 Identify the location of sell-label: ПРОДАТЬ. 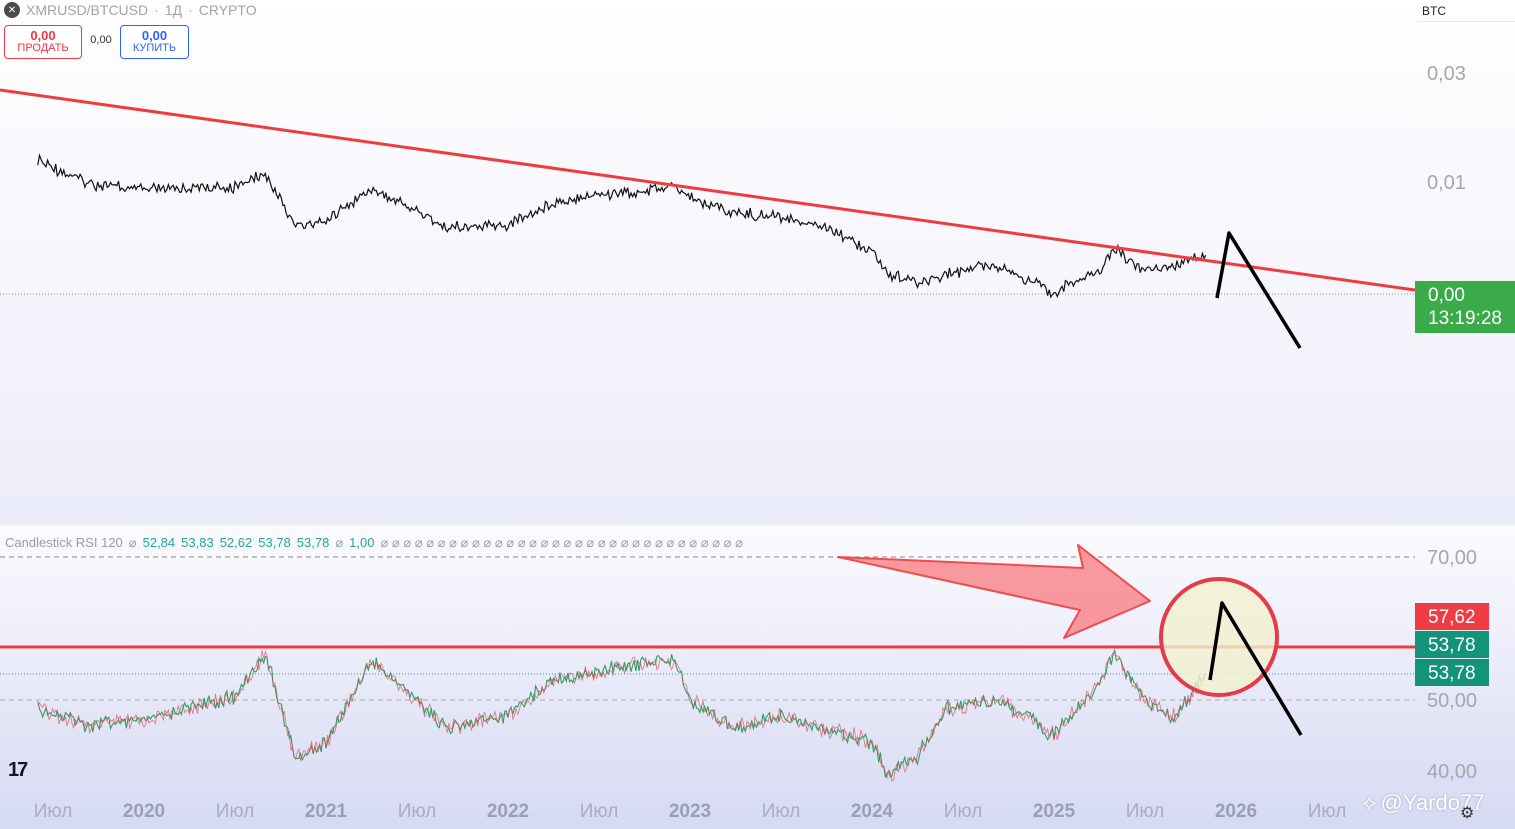
(43, 48).